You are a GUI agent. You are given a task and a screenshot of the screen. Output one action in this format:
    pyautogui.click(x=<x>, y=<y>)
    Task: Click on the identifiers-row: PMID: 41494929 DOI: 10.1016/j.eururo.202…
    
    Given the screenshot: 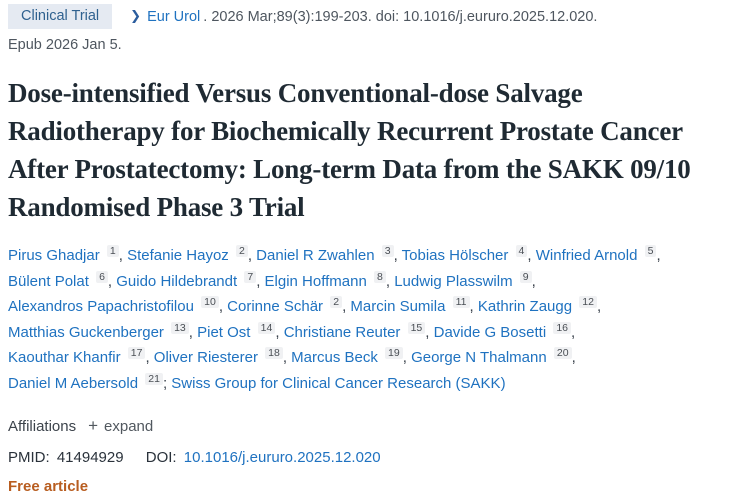 What is the action you would take?
    pyautogui.click(x=374, y=457)
    